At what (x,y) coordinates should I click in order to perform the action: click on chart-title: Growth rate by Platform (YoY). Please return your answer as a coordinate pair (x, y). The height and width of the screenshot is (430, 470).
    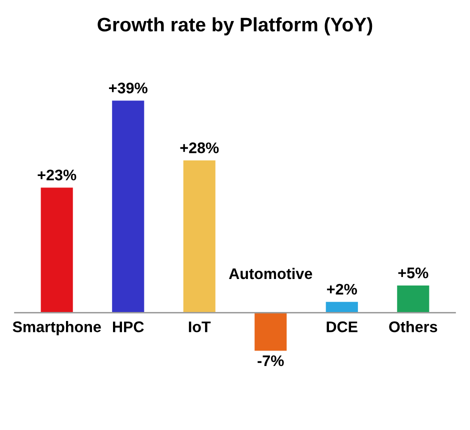
    Looking at the image, I should click on (235, 26).